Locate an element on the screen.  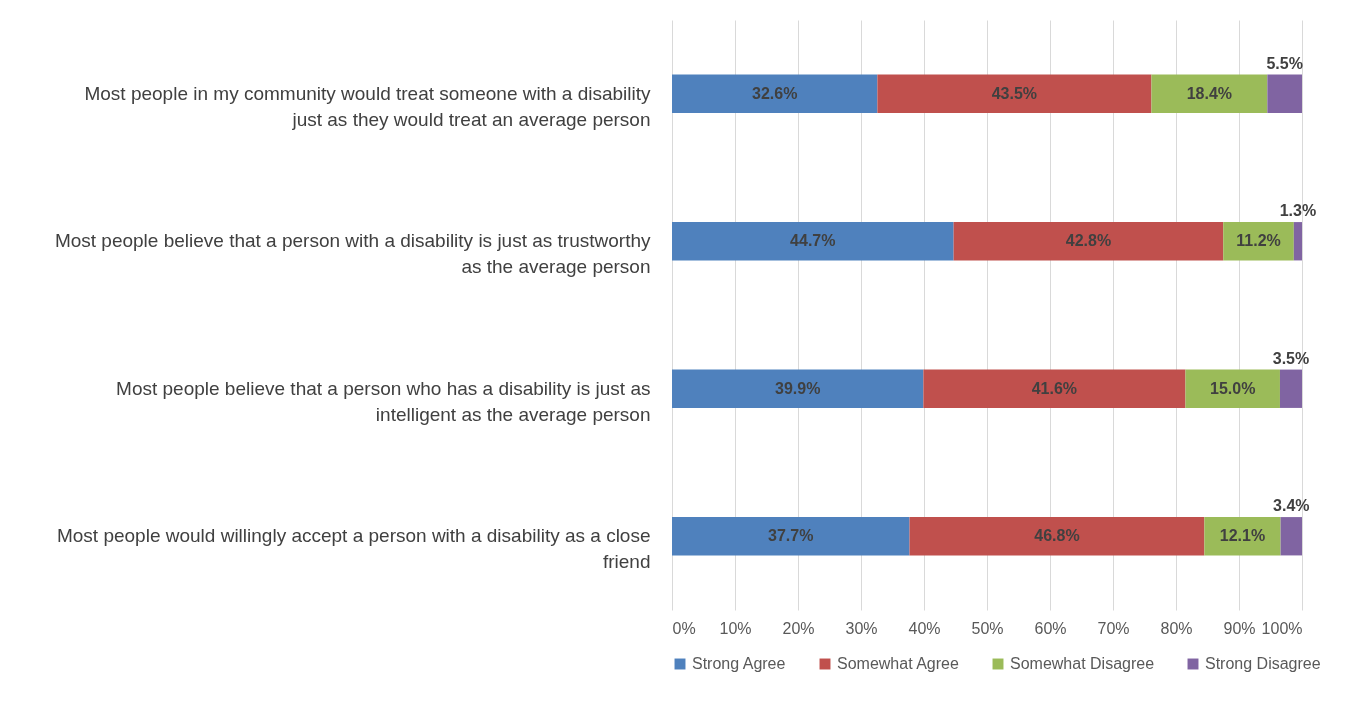
data-label: 37.7% is located at coordinates (791, 536).